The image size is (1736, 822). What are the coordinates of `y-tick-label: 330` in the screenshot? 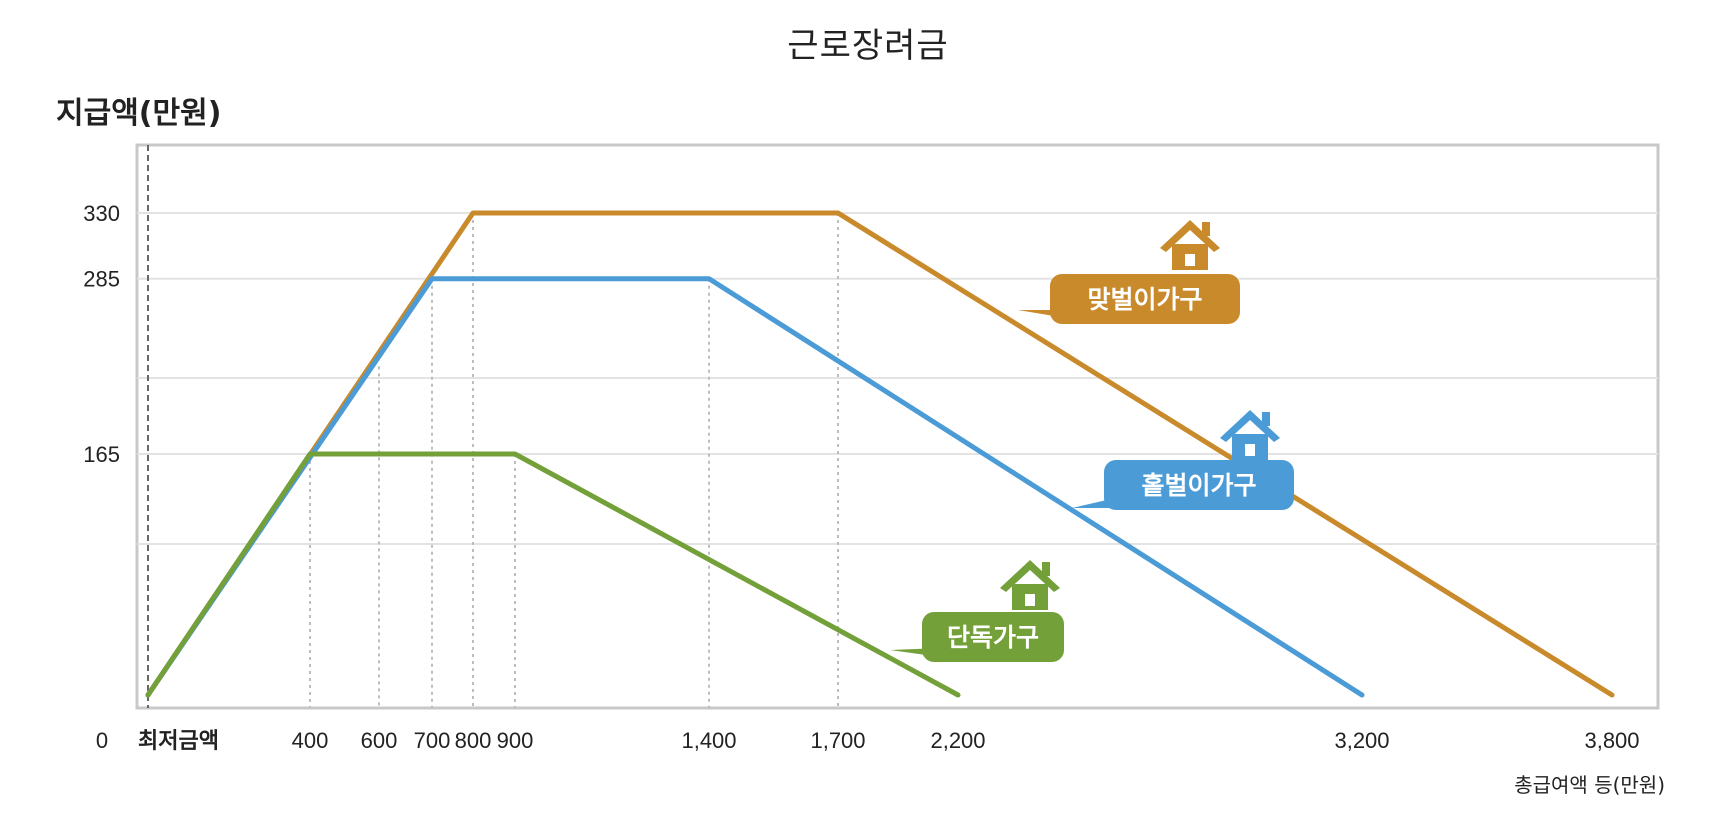 It's located at (101, 213).